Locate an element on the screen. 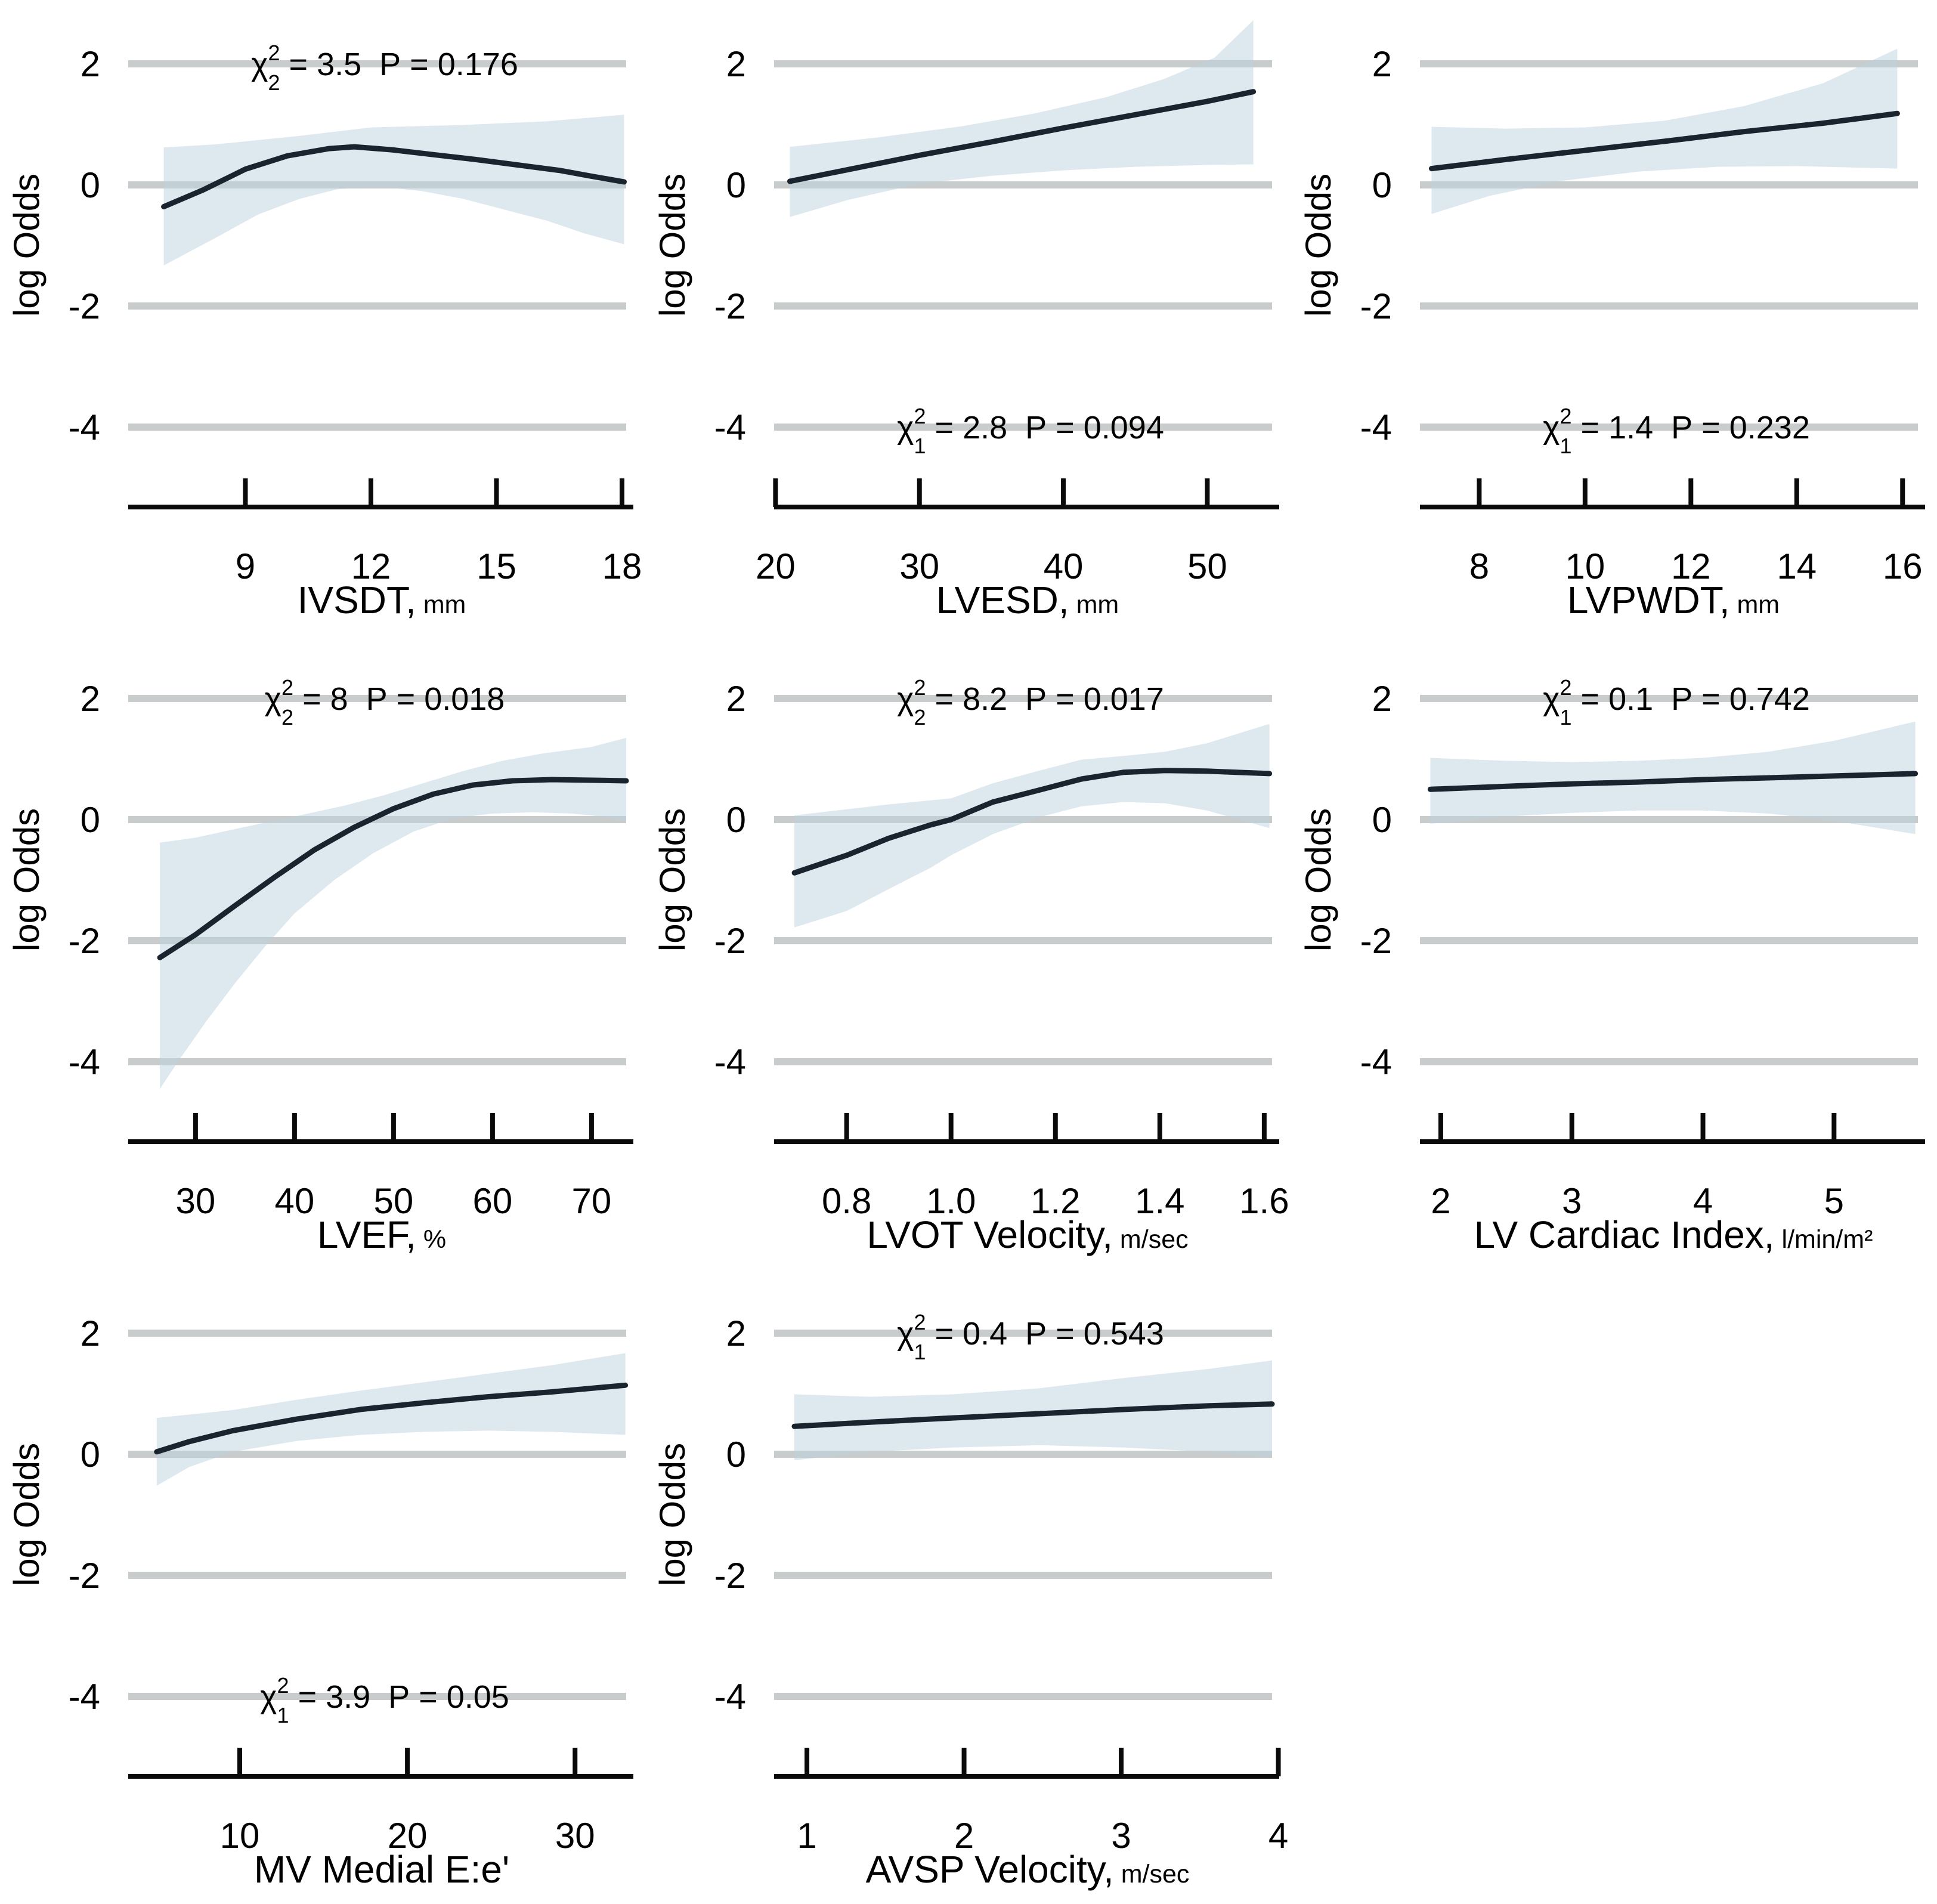 This screenshot has width=1937, height=1904. x-tick-label: 9 is located at coordinates (245, 566).